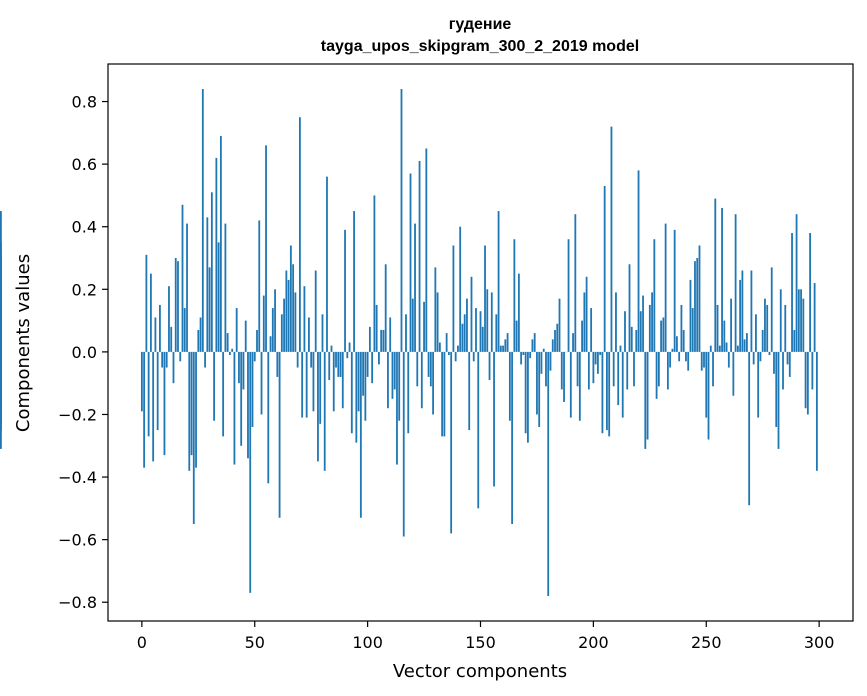 The image size is (867, 696). What do you see at coordinates (485, 636) in the screenshot?
I see `x-axis-ticks: 0 50 100 150 200 250 300` at bounding box center [485, 636].